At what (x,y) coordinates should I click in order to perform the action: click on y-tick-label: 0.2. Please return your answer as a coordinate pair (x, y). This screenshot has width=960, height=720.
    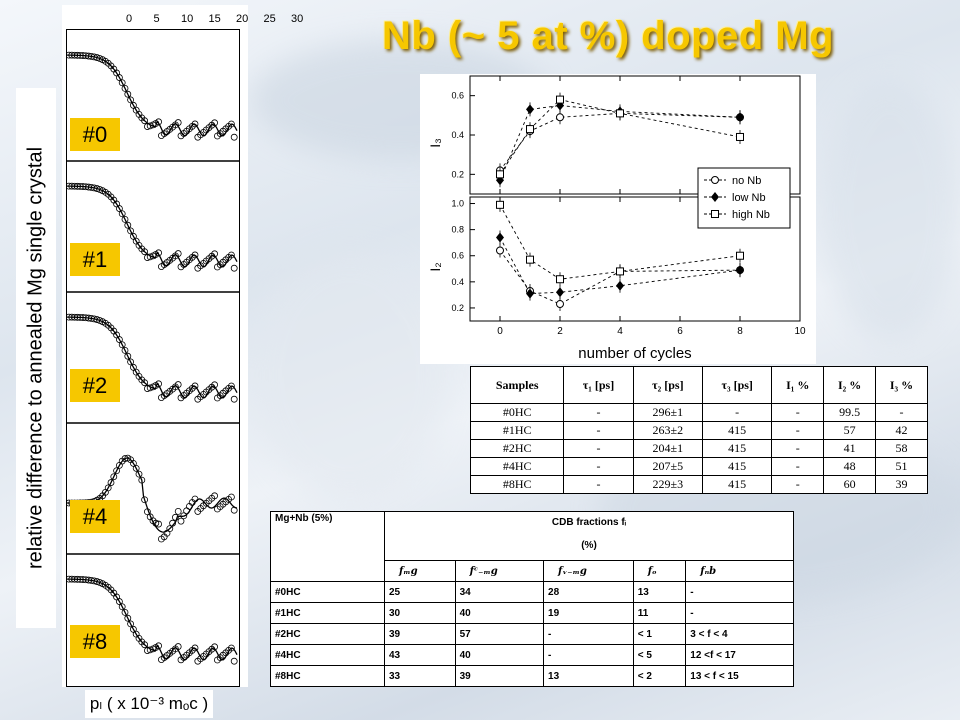
    Looking at the image, I should click on (457, 308).